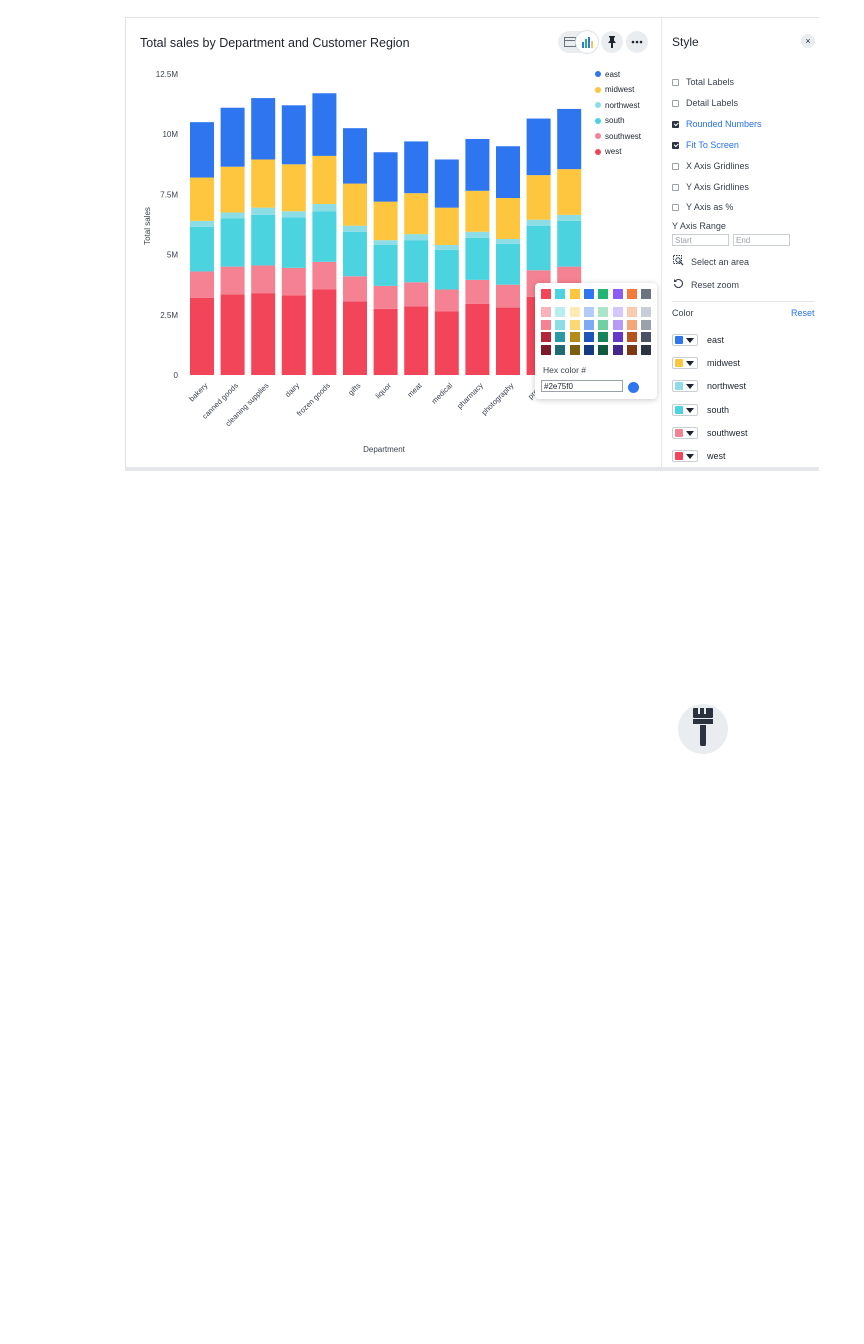 The image size is (864, 1344). I want to click on option-fit-to-screen: Fit To Screen, so click(705, 145).